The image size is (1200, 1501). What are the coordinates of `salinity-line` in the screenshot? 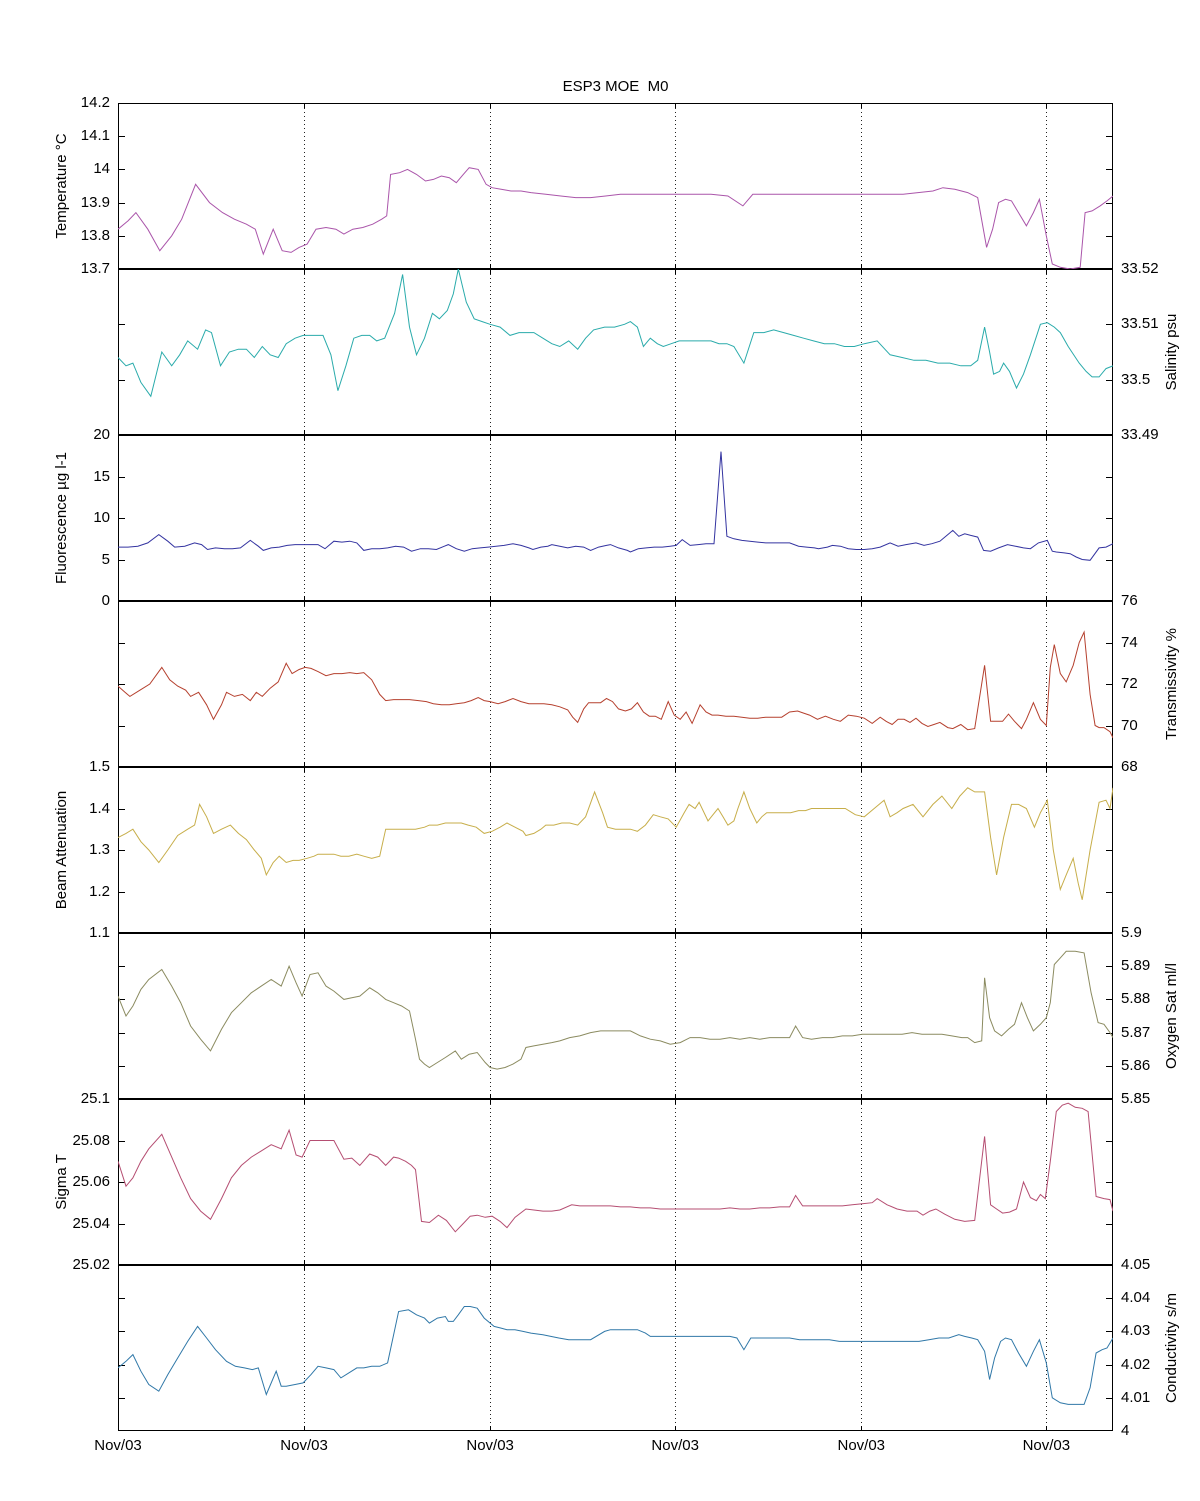 It's located at (615, 333).